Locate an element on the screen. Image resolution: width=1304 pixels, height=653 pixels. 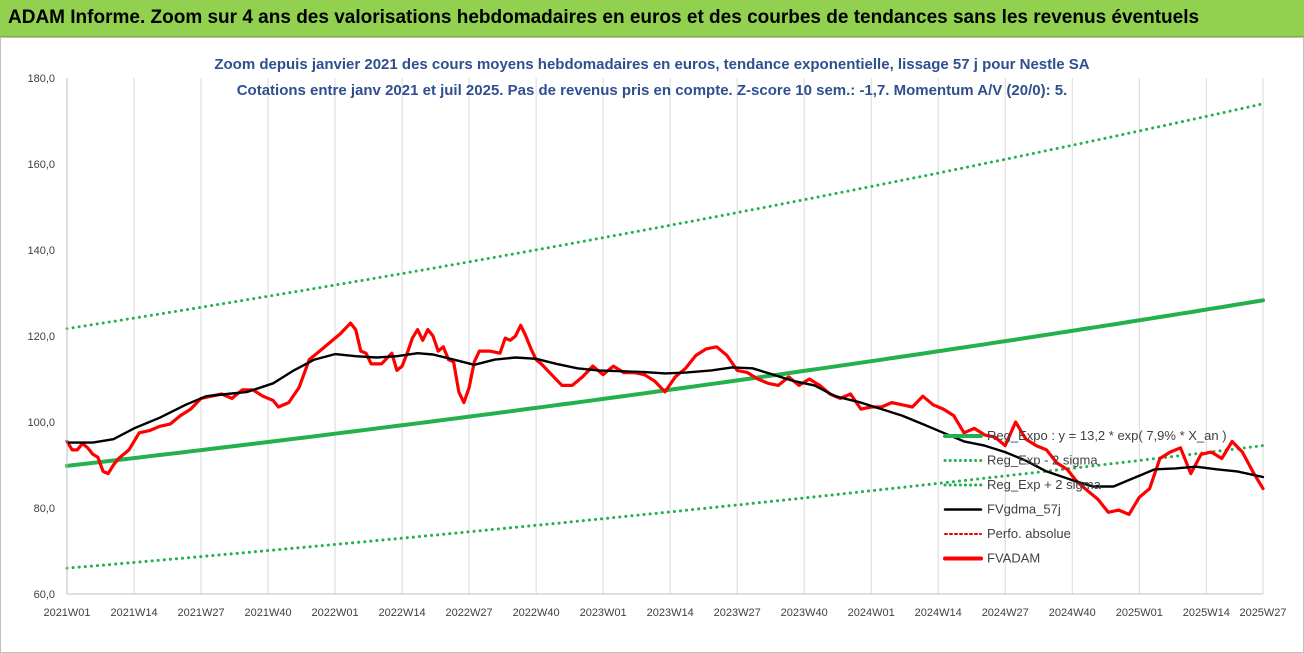
x-tick-label: 2025W27 is located at coordinates (1262, 613).